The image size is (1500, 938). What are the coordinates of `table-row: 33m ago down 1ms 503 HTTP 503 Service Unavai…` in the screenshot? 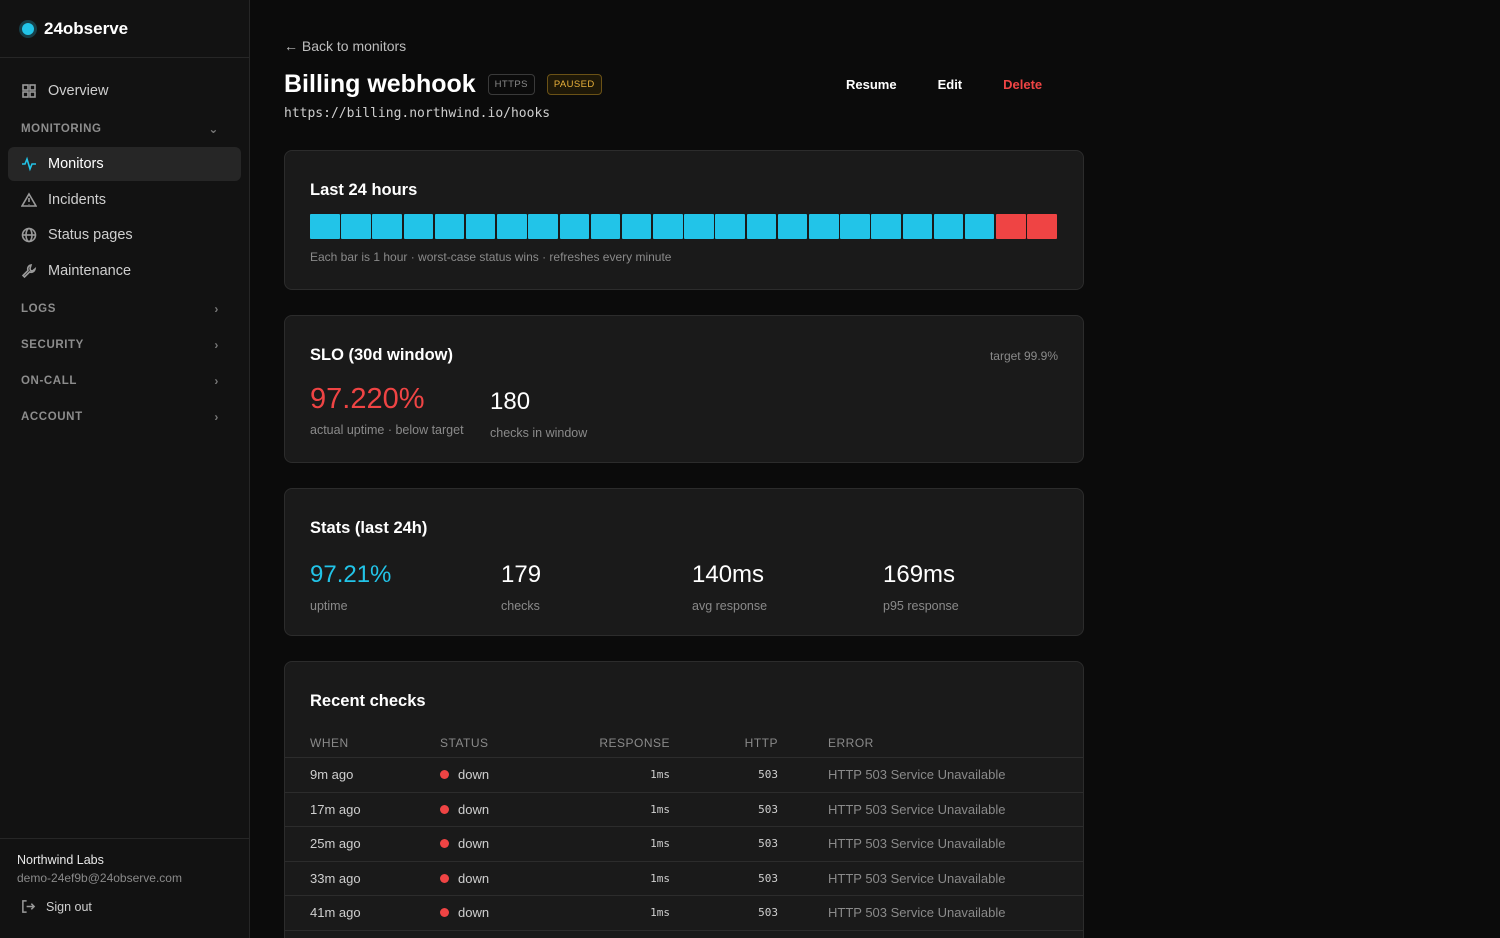 It's located at (684, 879).